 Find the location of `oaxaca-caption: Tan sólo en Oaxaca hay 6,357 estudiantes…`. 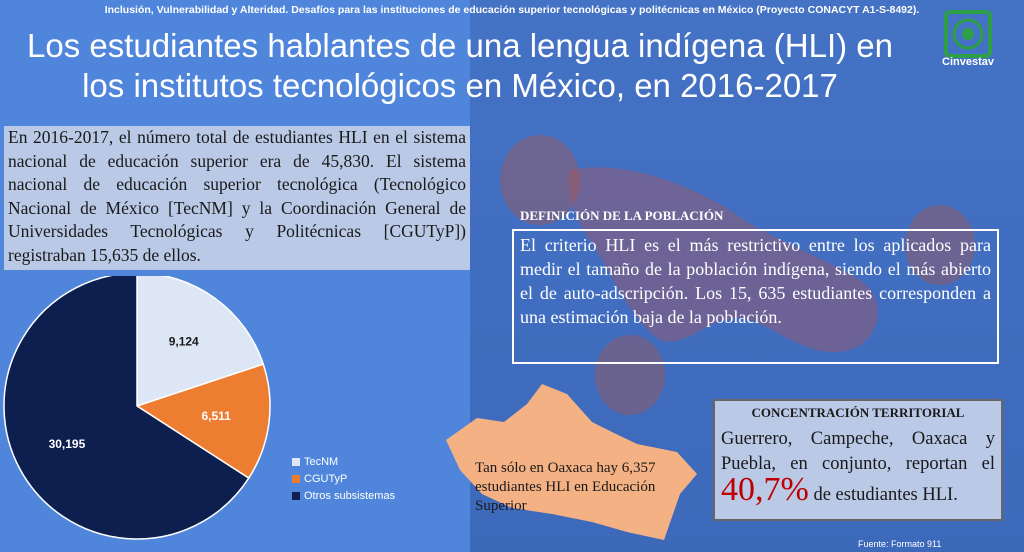

oaxaca-caption: Tan sólo en Oaxaca hay 6,357 estudiantes… is located at coordinates (565, 487).